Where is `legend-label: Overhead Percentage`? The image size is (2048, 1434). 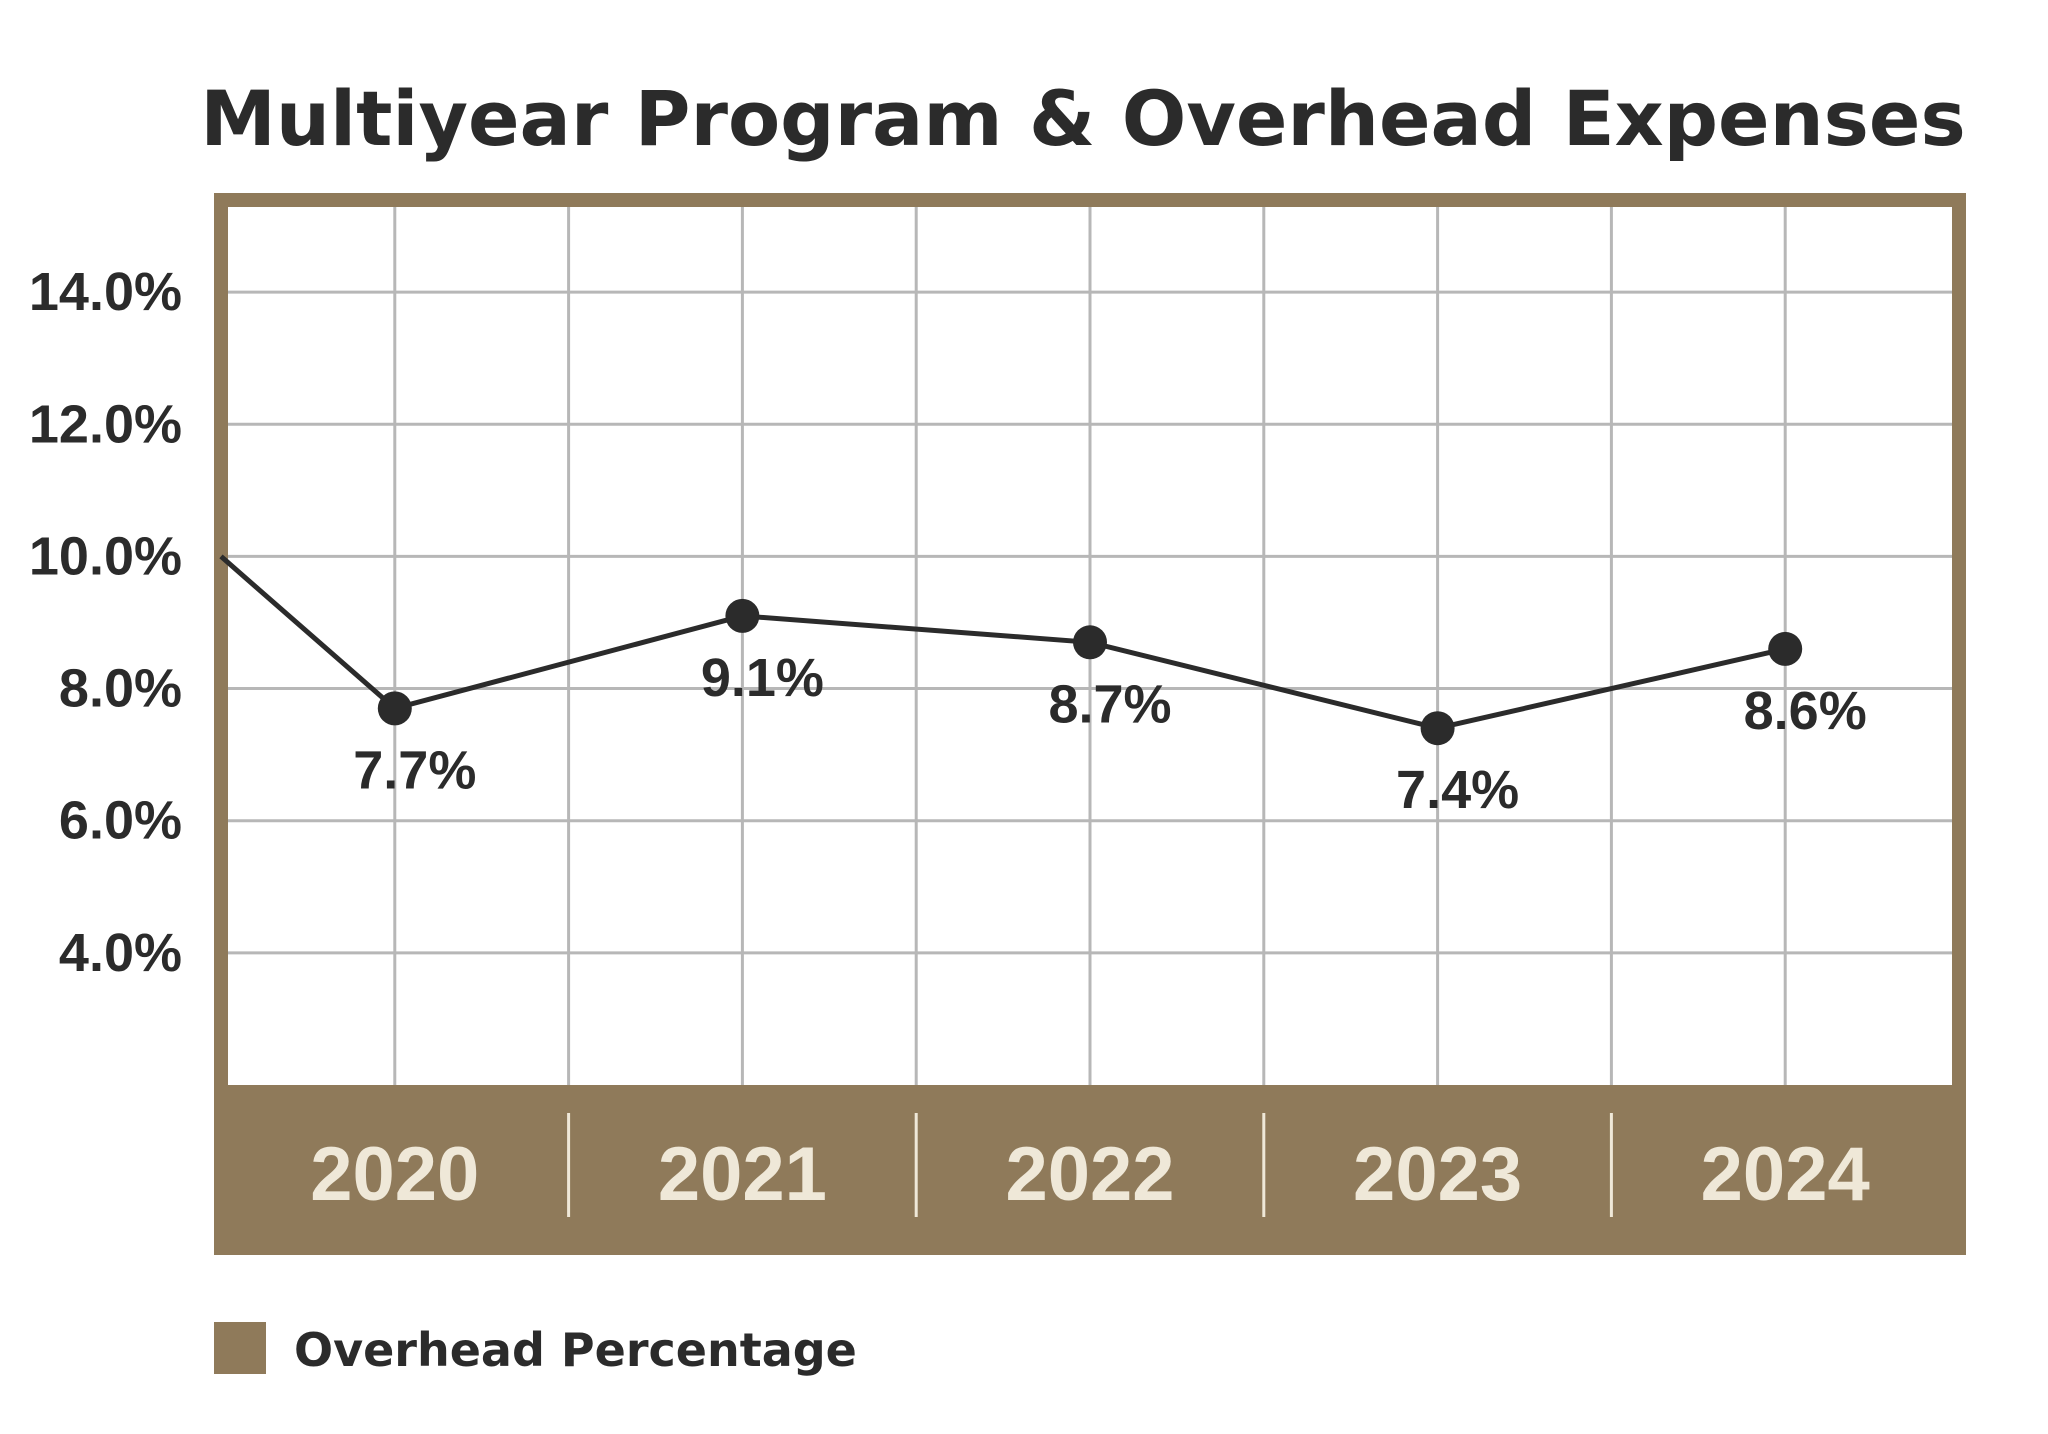
legend-label: Overhead Percentage is located at coordinates (575, 1350).